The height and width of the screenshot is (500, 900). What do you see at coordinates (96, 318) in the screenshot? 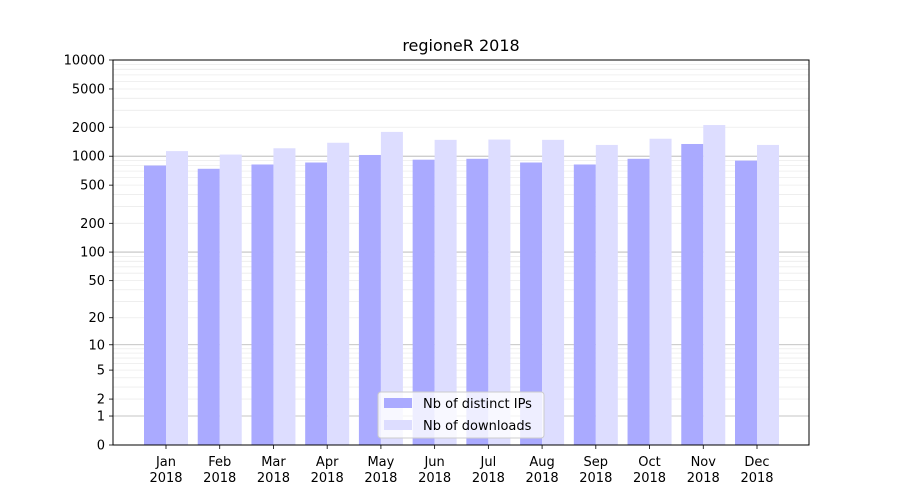
I see `y-tick-label: 20` at bounding box center [96, 318].